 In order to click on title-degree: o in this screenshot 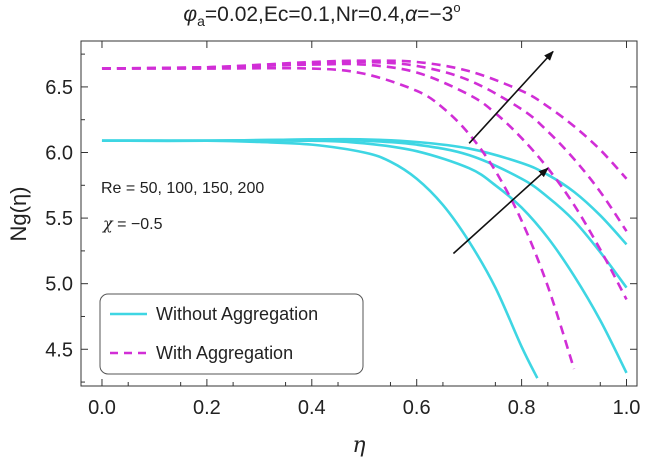, I will do `click(456, 7)`.